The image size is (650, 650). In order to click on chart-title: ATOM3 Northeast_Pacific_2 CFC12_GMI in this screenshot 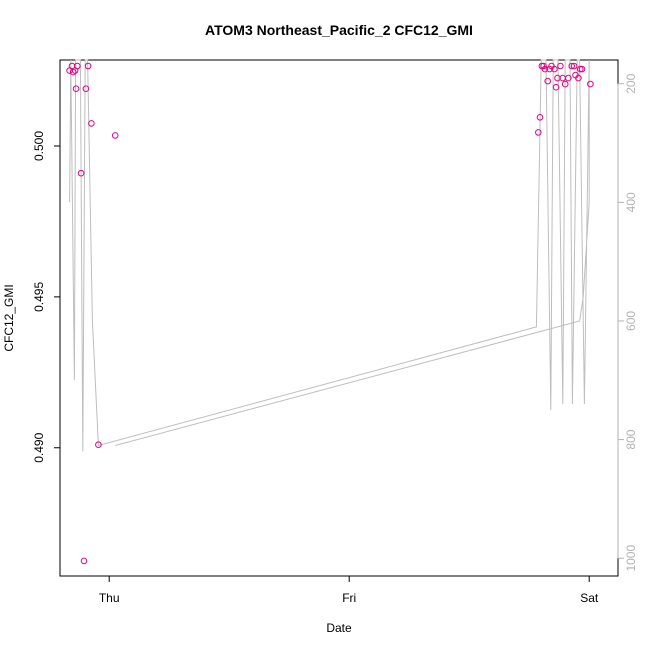, I will do `click(339, 30)`.